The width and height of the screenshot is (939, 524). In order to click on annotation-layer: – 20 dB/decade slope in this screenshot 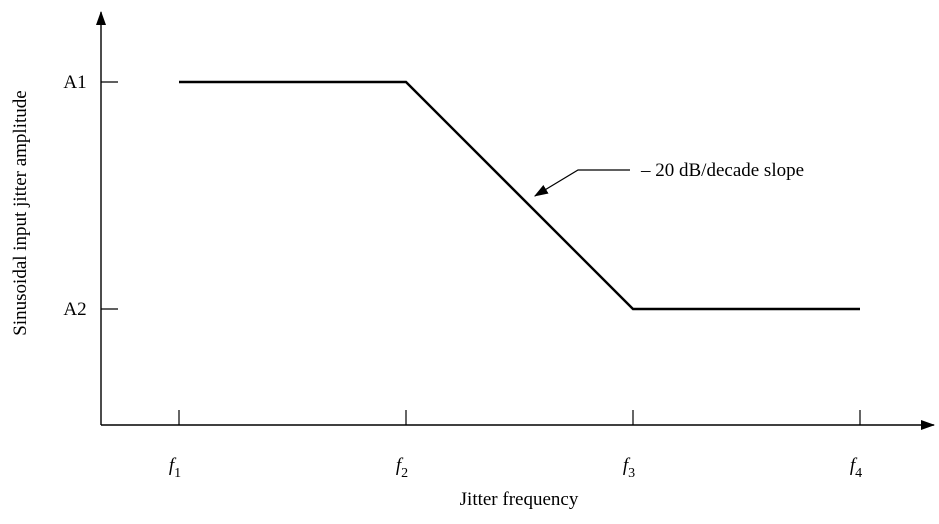, I will do `click(668, 178)`.